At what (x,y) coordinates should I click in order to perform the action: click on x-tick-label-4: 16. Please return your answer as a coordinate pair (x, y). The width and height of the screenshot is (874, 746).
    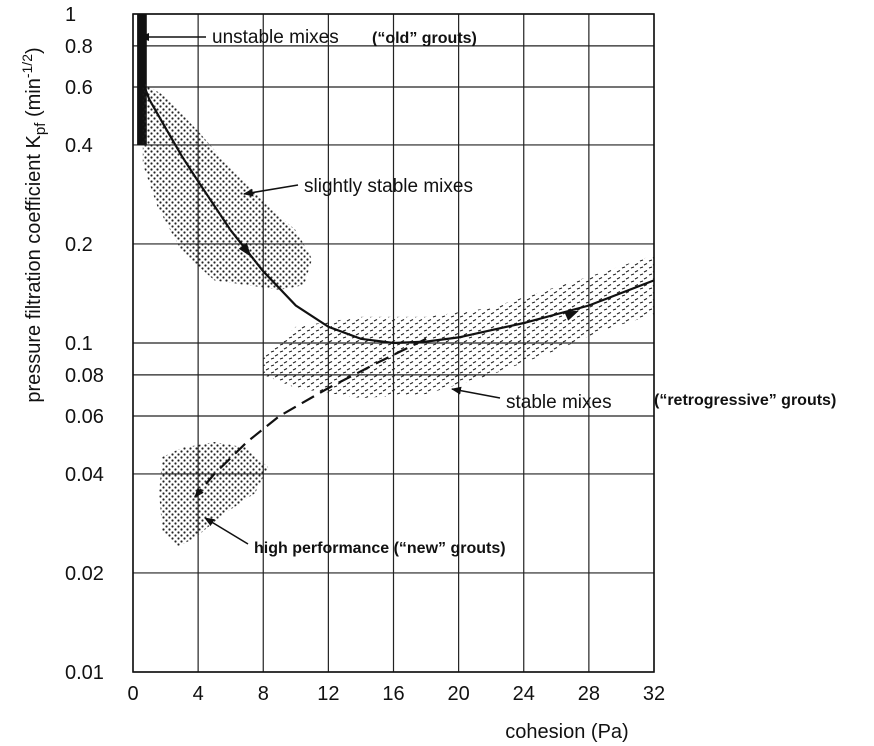
    Looking at the image, I should click on (393, 694).